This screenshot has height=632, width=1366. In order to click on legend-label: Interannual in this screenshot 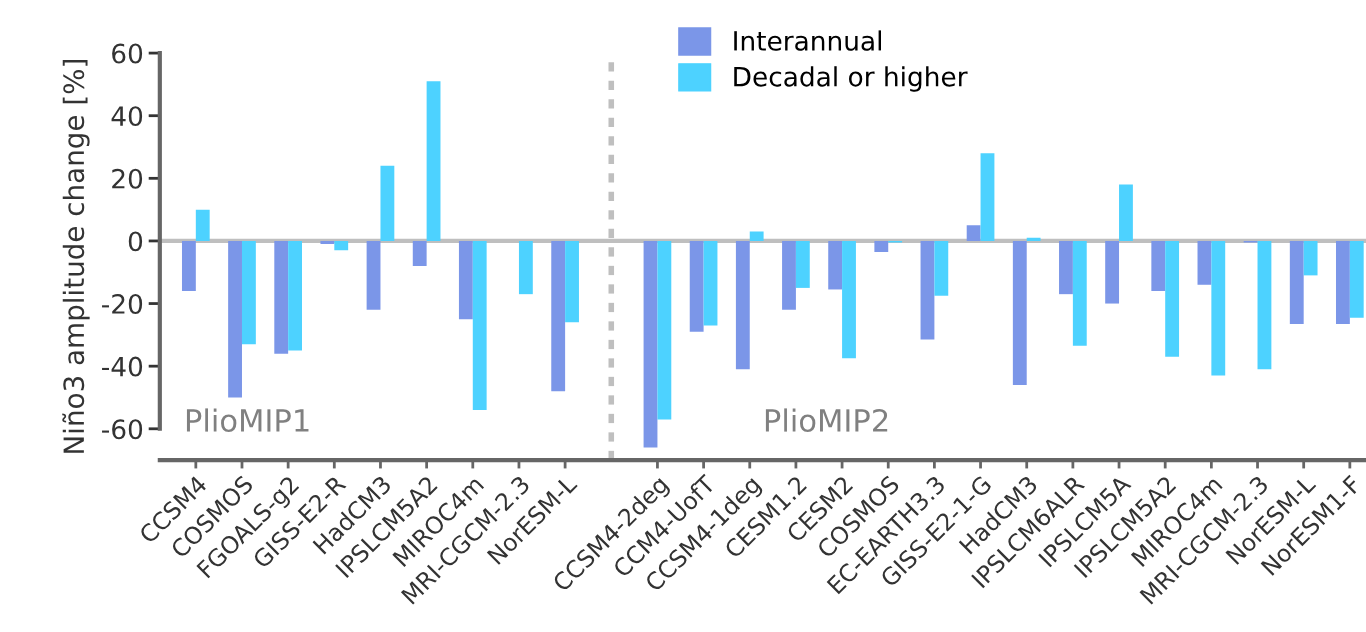, I will do `click(807, 40)`.